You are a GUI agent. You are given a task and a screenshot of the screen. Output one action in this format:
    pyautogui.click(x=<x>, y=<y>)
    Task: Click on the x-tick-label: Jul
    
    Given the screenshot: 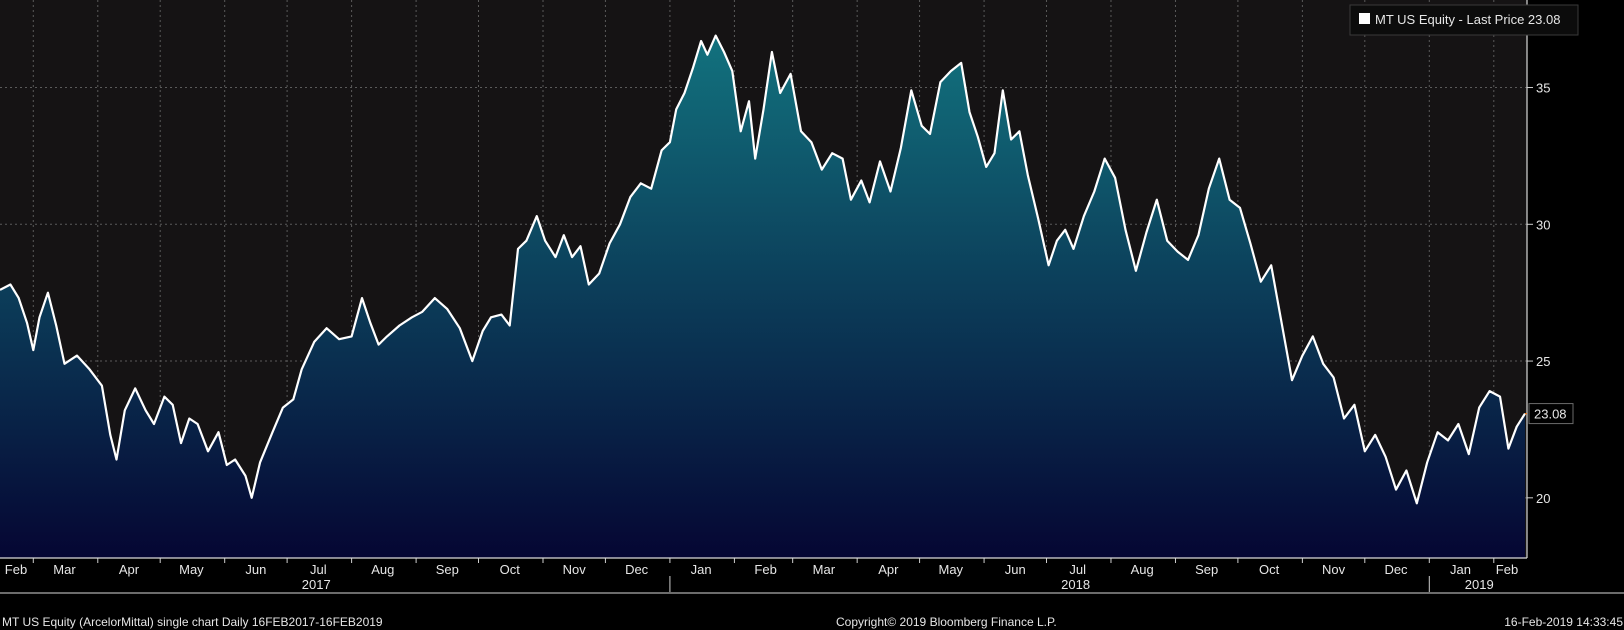 What is the action you would take?
    pyautogui.click(x=318, y=569)
    